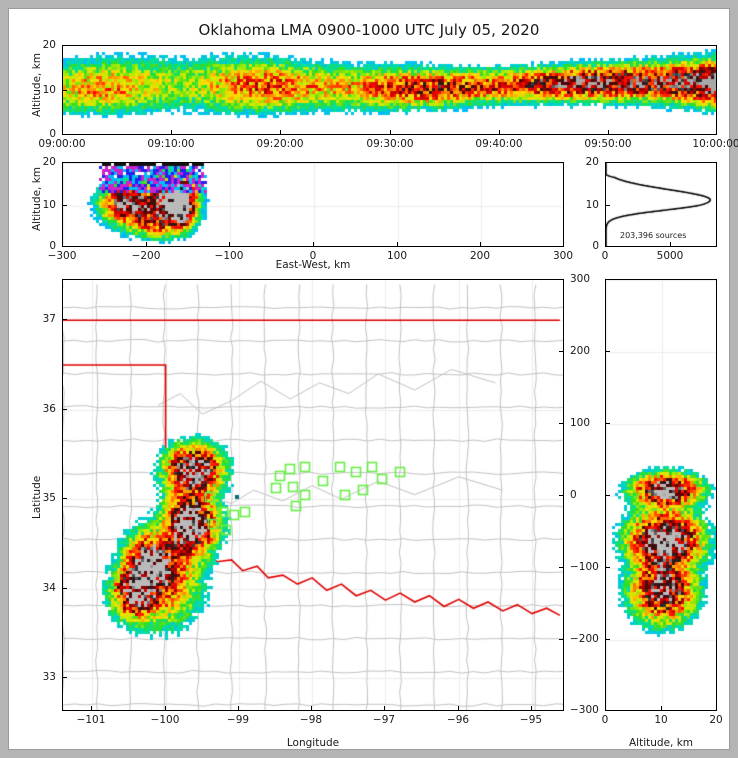 The height and width of the screenshot is (758, 738). Describe the element at coordinates (313, 265) in the screenshot. I see `east-west-xlabel: East-West, km` at that location.